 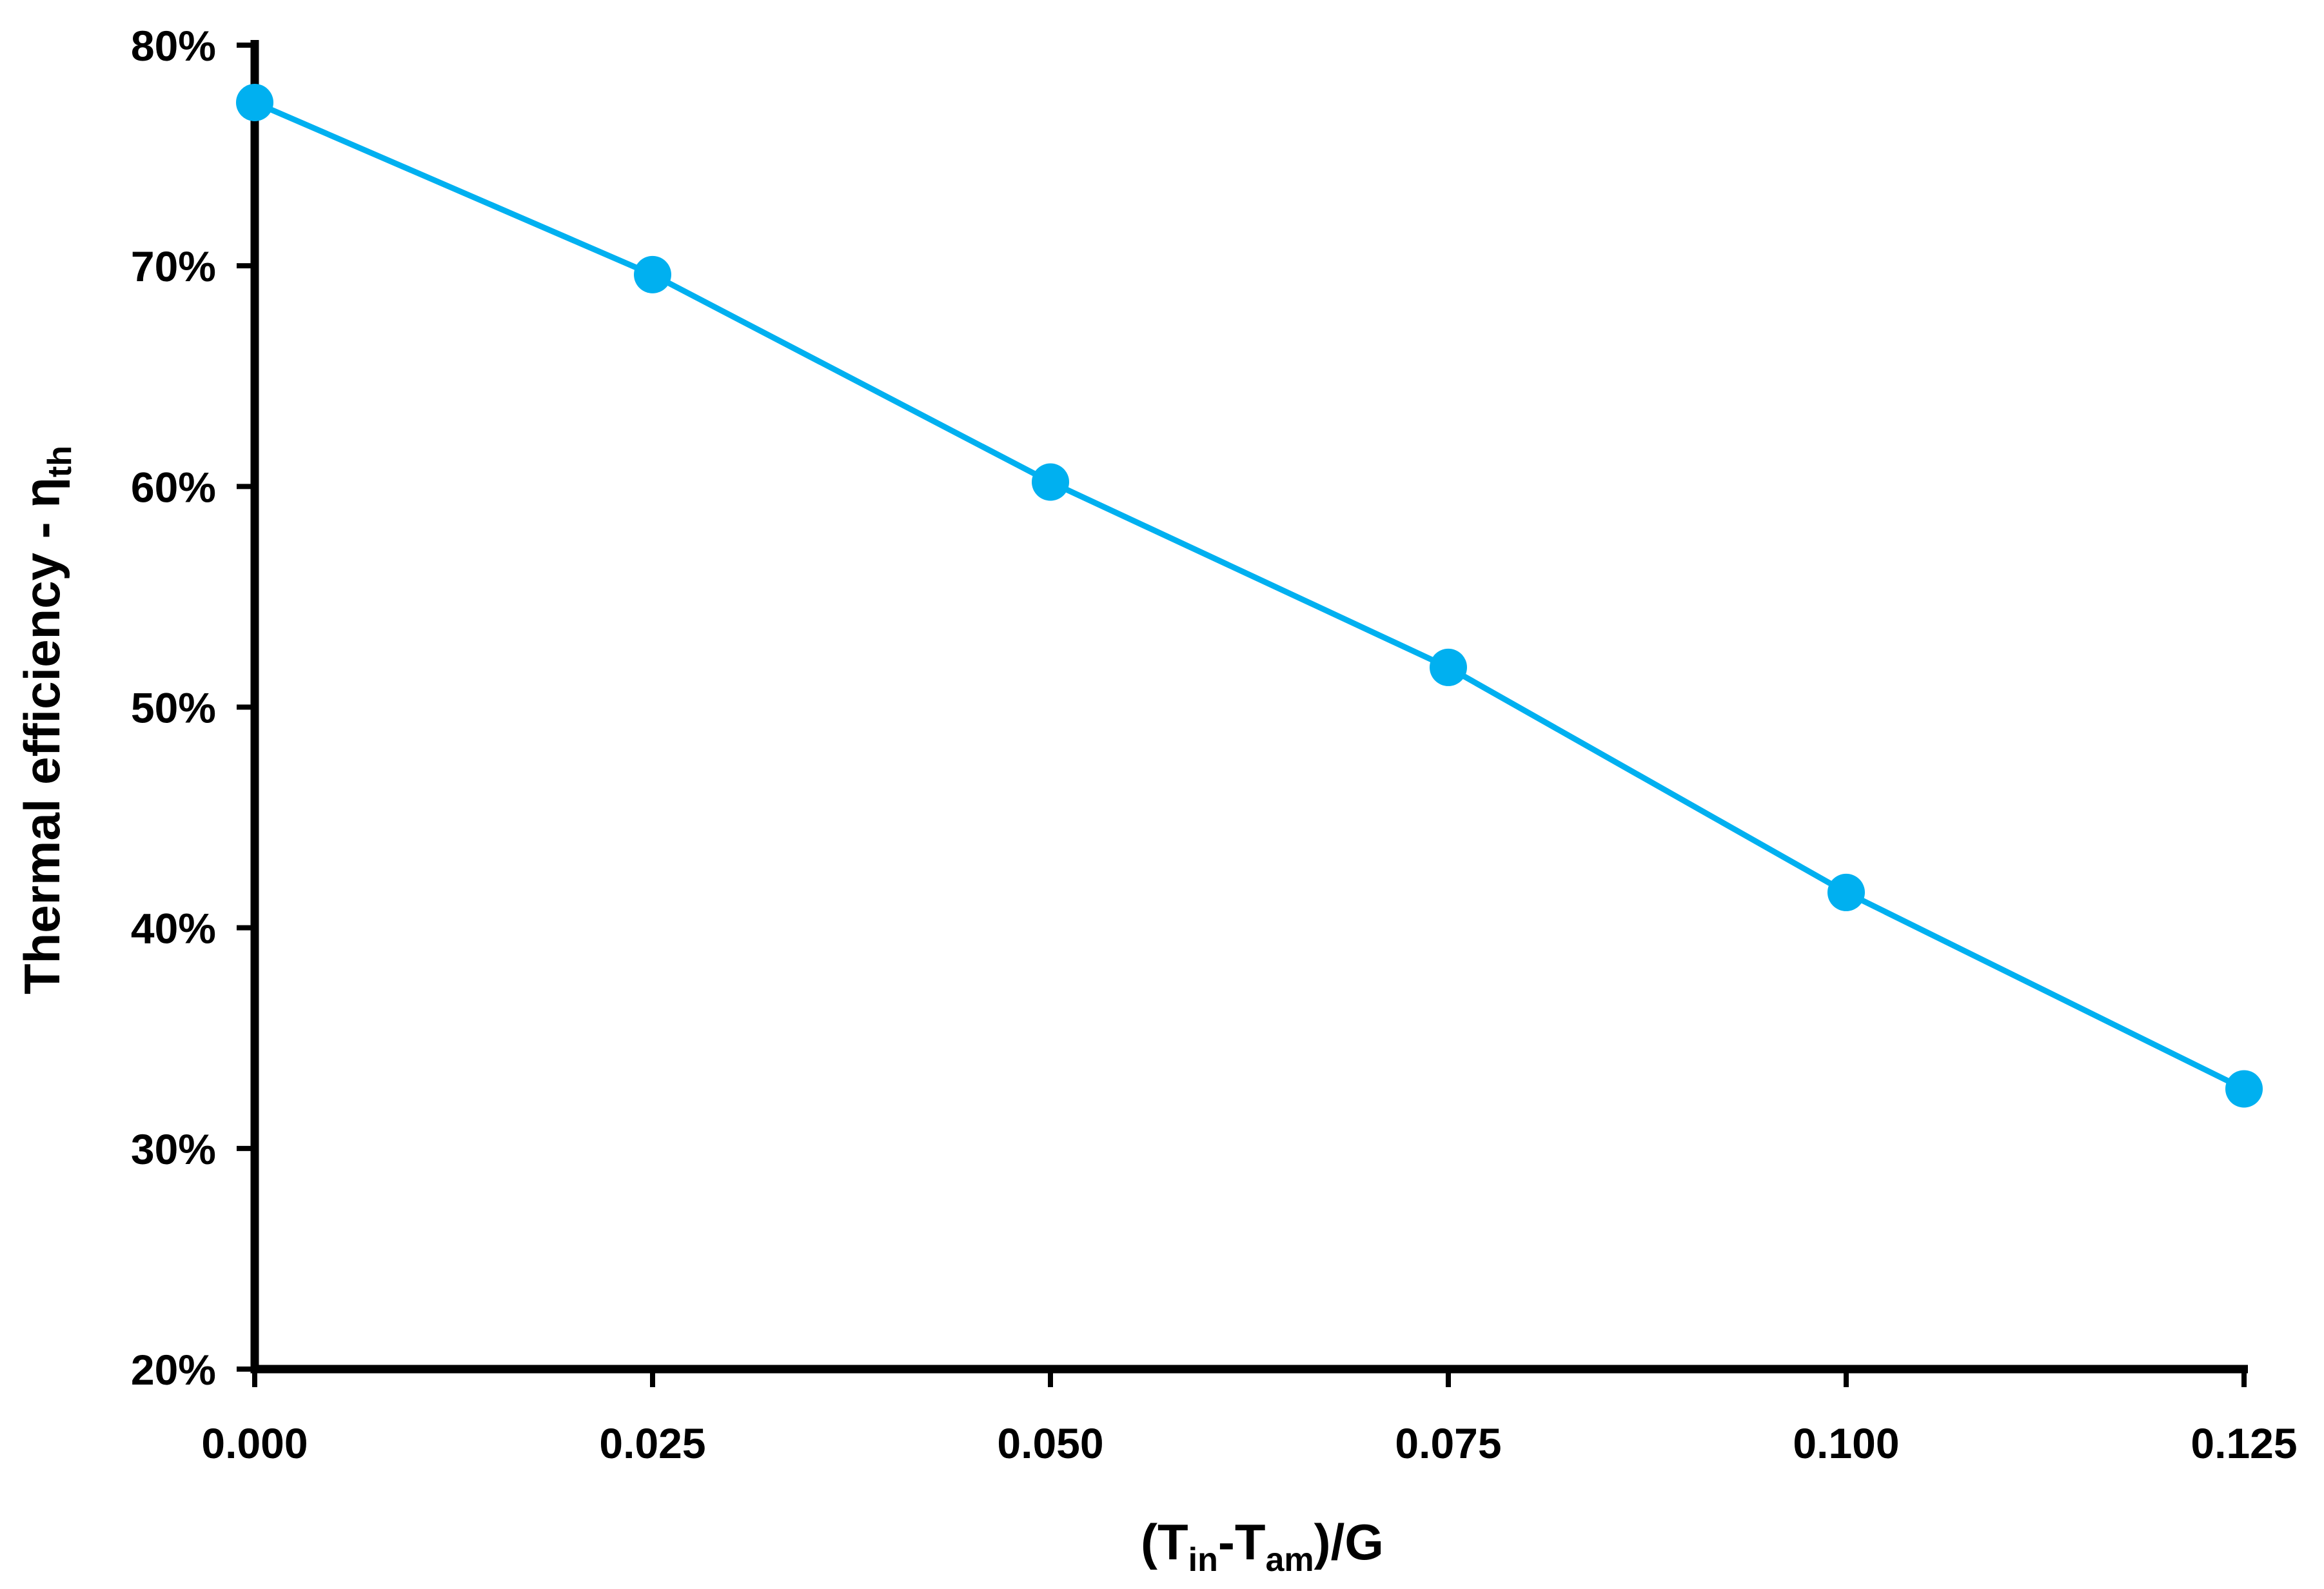 What do you see at coordinates (1448, 1443) in the screenshot?
I see `x-tick-label: 0.075` at bounding box center [1448, 1443].